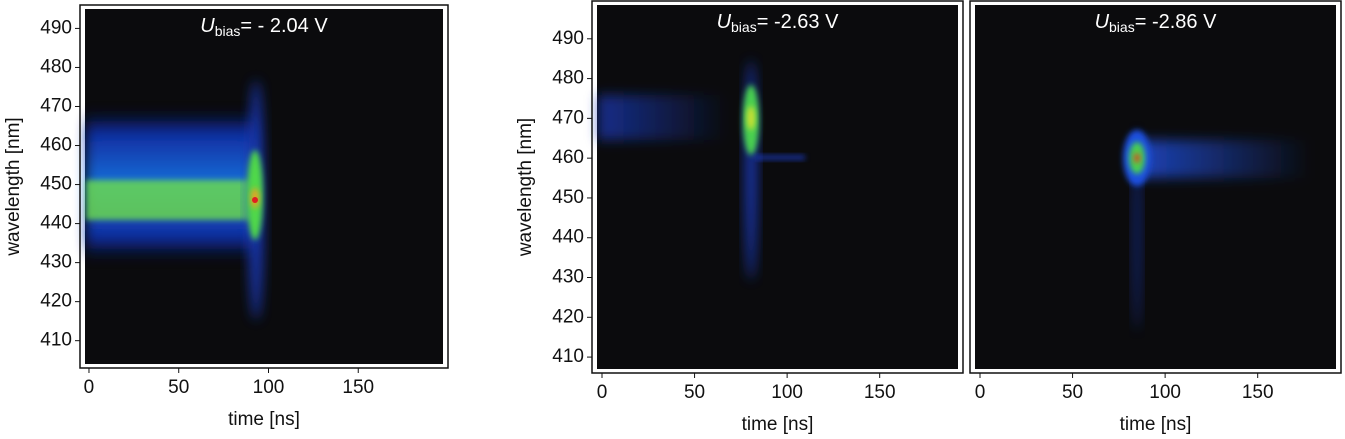  What do you see at coordinates (1176, 22) in the screenshot?
I see `title-text: = -2.86 V` at bounding box center [1176, 22].